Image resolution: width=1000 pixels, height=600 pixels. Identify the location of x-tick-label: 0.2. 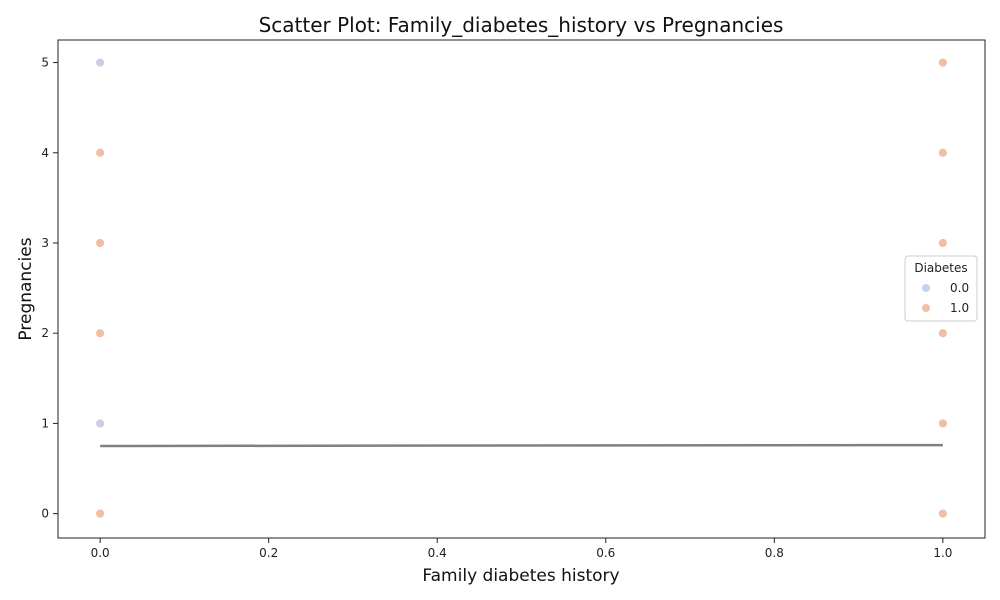
(268, 553).